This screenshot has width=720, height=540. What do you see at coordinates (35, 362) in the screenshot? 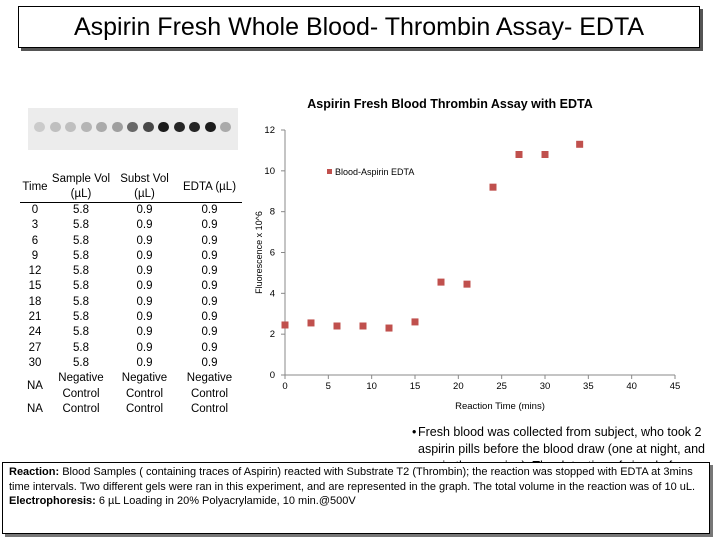
I see `table-cell: 30` at bounding box center [35, 362].